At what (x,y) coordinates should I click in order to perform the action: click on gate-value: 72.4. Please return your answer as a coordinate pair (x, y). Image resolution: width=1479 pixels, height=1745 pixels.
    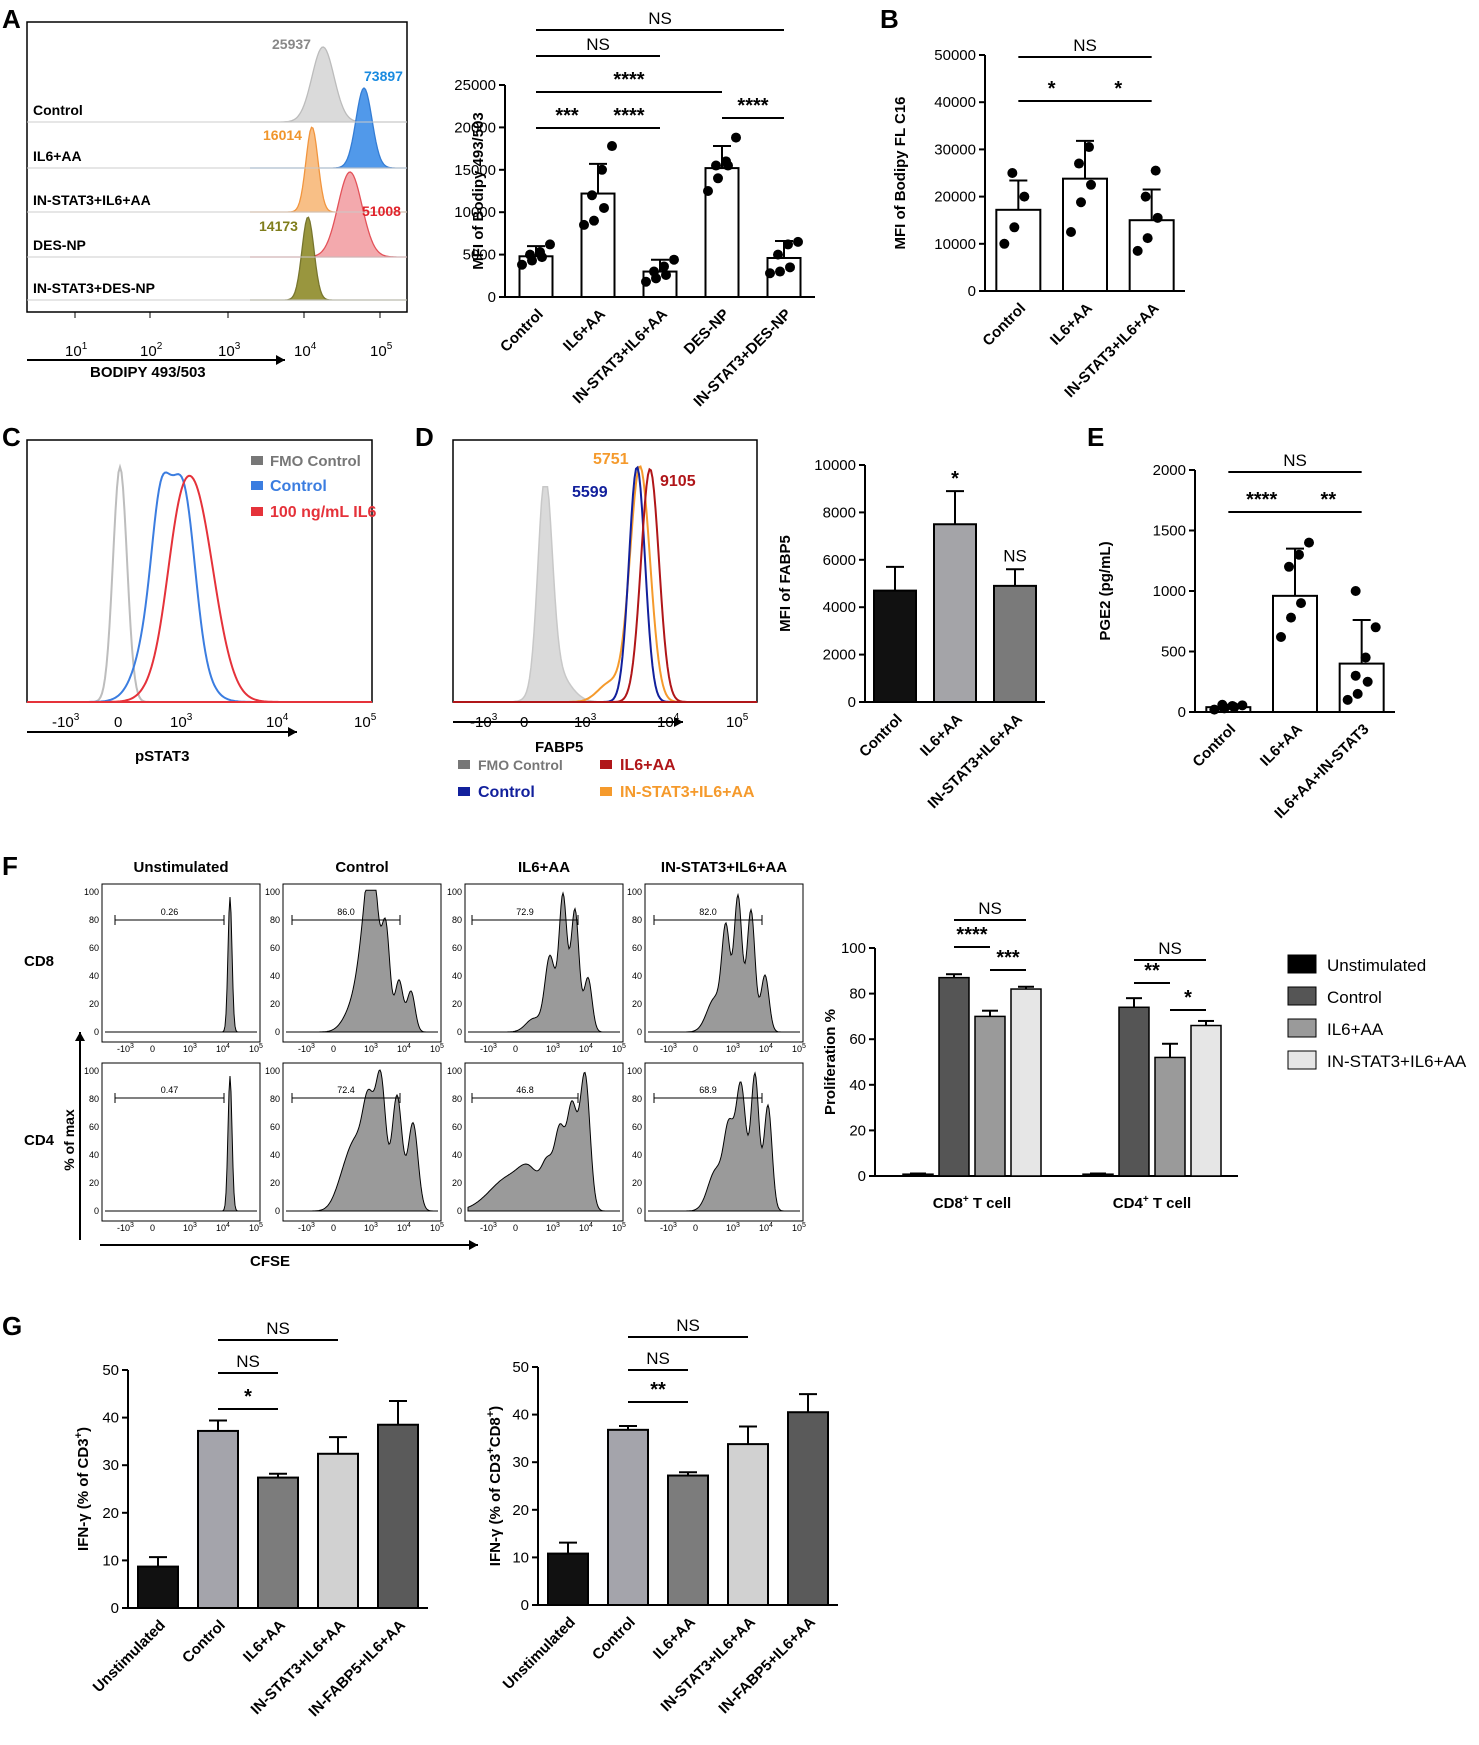
    Looking at the image, I should click on (346, 1090).